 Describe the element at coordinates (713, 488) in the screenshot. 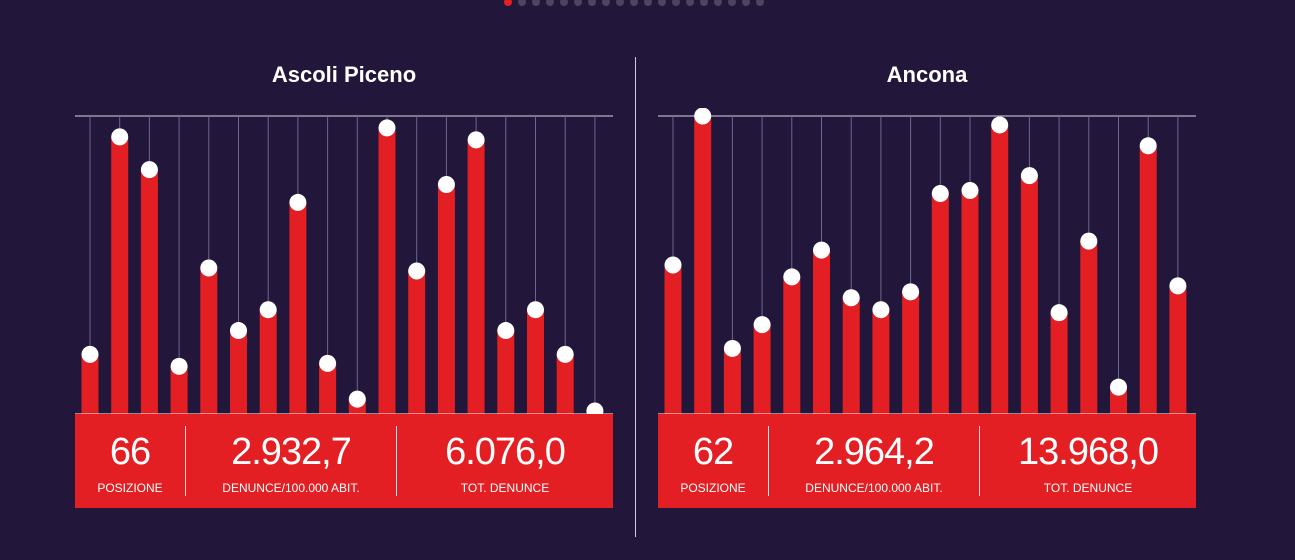

I see `stat-label: POSIZIONE` at that location.